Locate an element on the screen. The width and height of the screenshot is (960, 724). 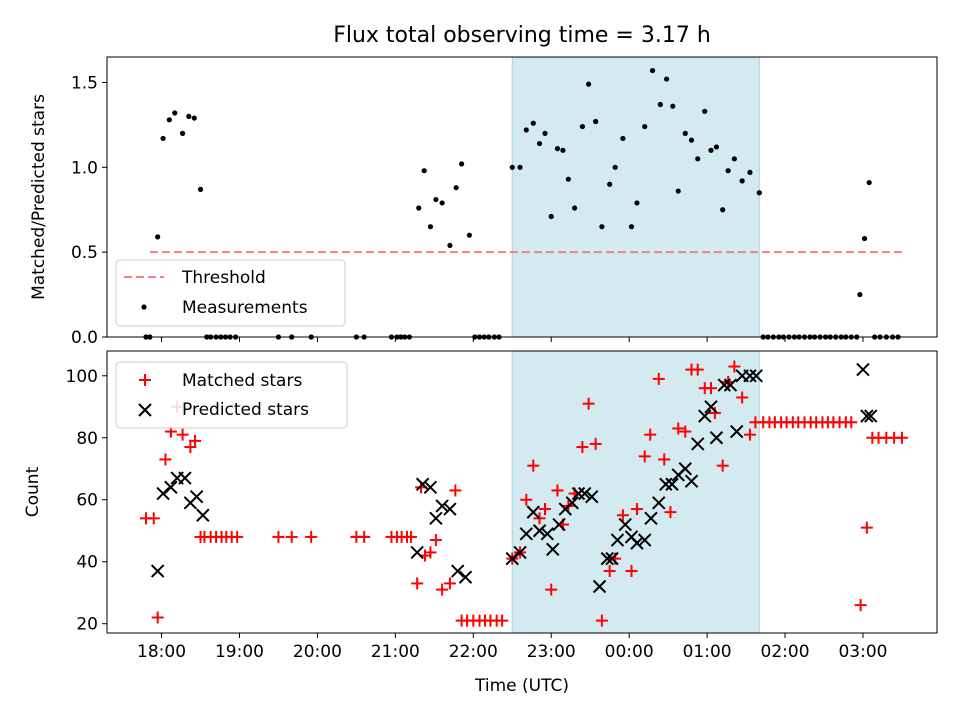
y-tick-label: 40 is located at coordinates (87, 563).